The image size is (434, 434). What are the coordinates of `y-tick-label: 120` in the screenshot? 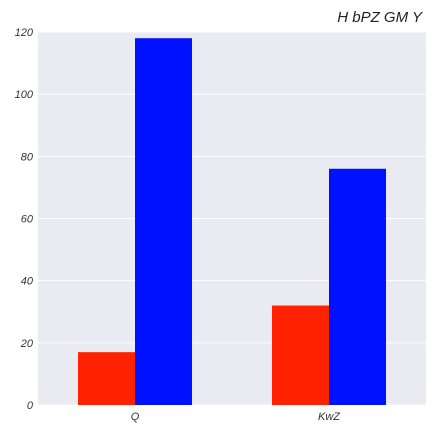 It's located at (24, 33).